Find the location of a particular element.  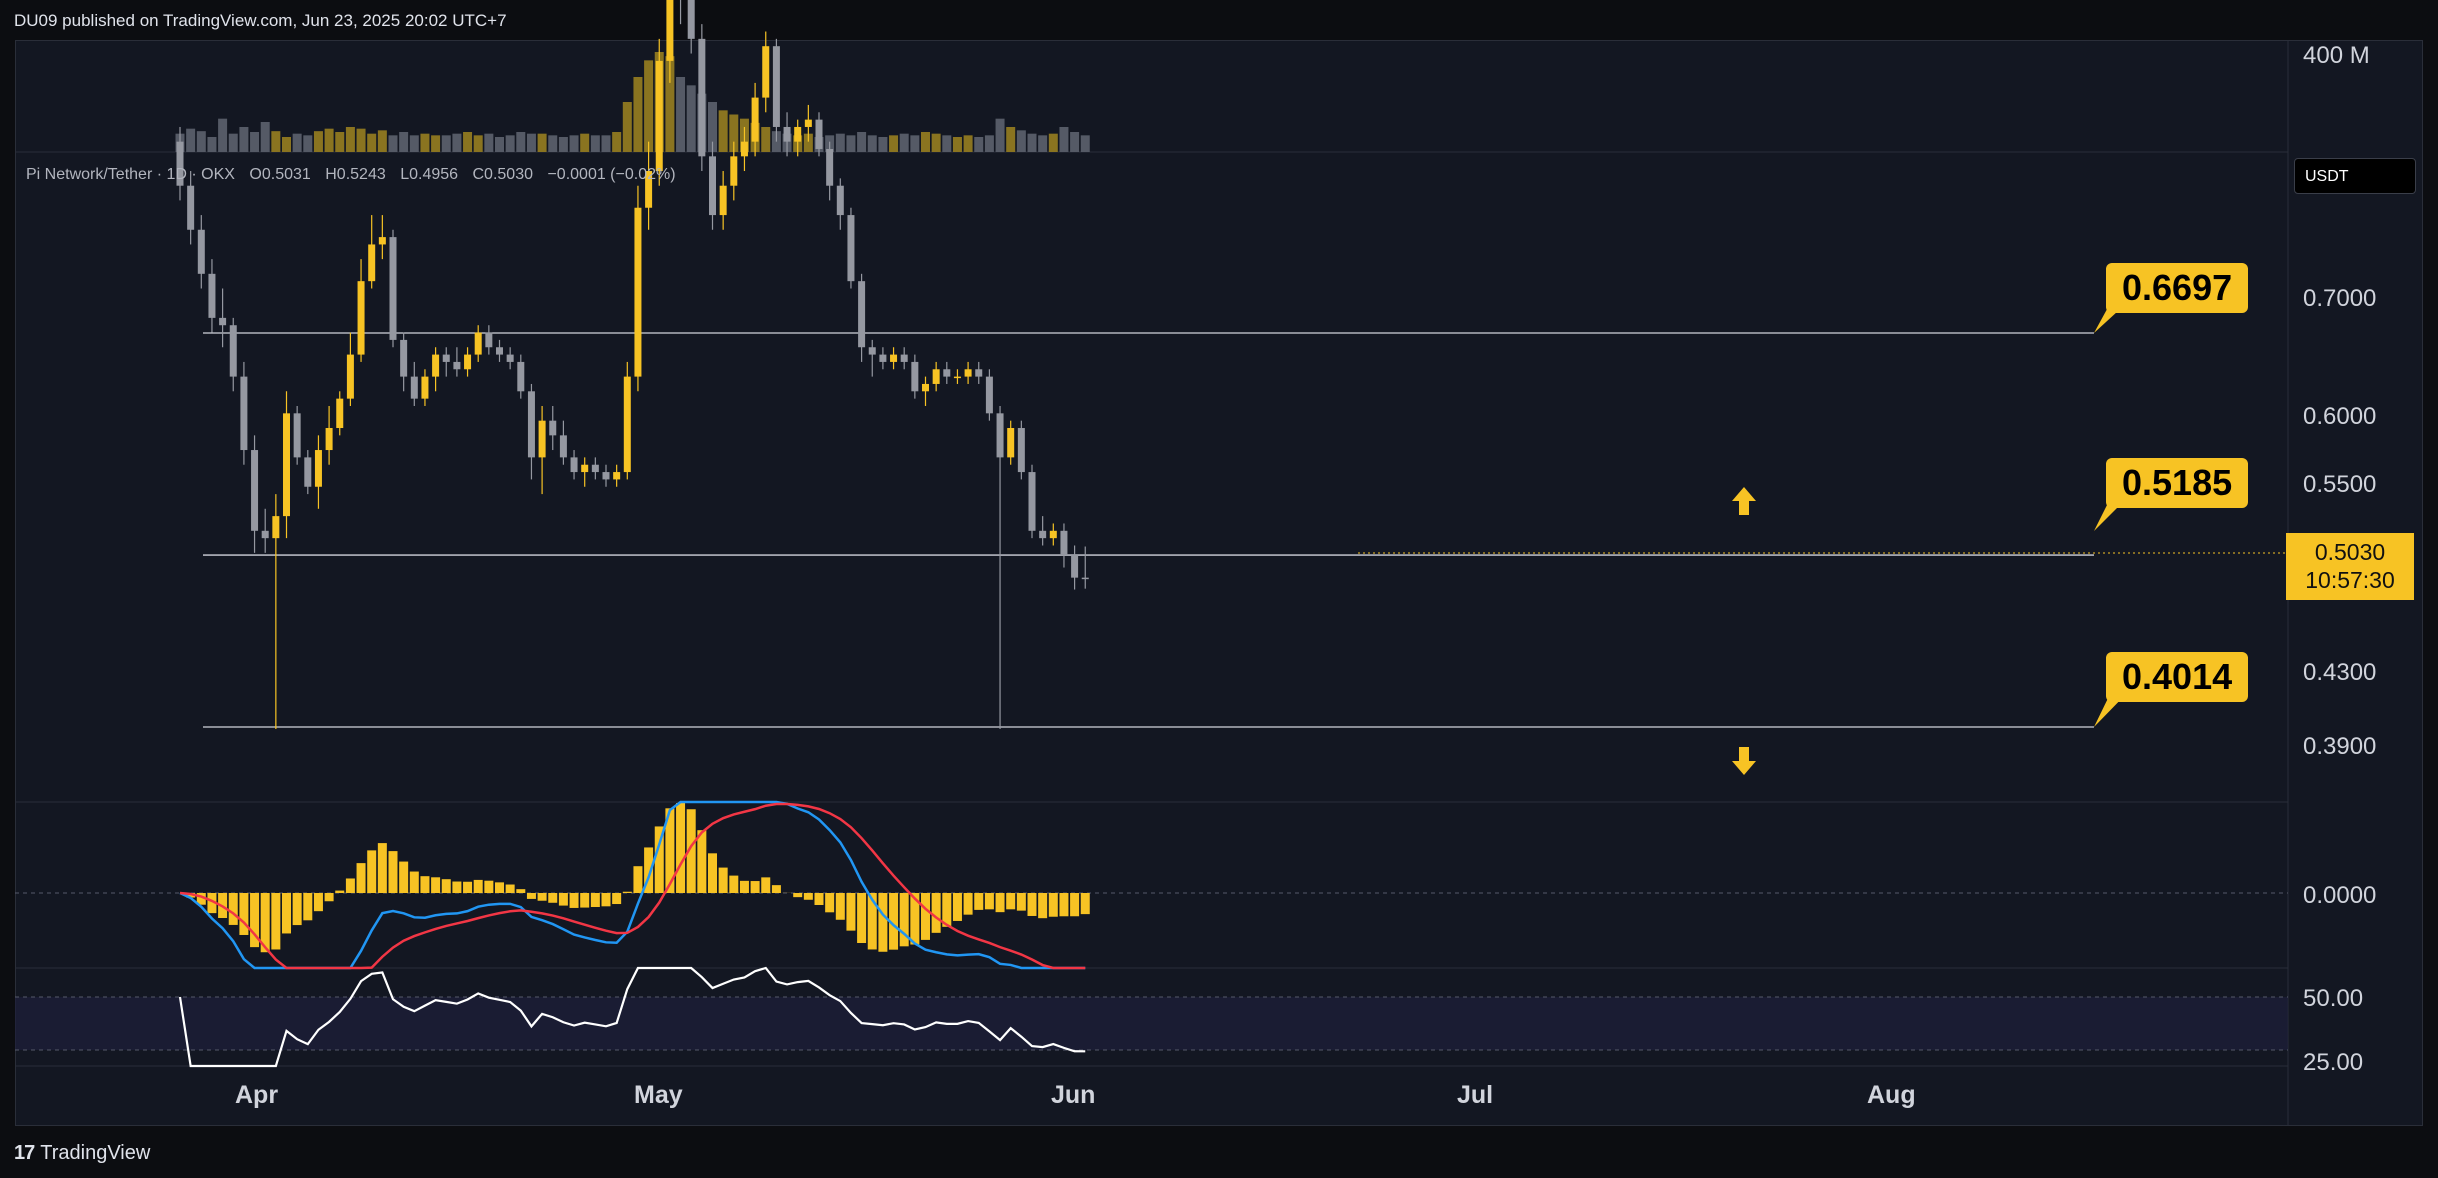

signal-line is located at coordinates (632, 886).